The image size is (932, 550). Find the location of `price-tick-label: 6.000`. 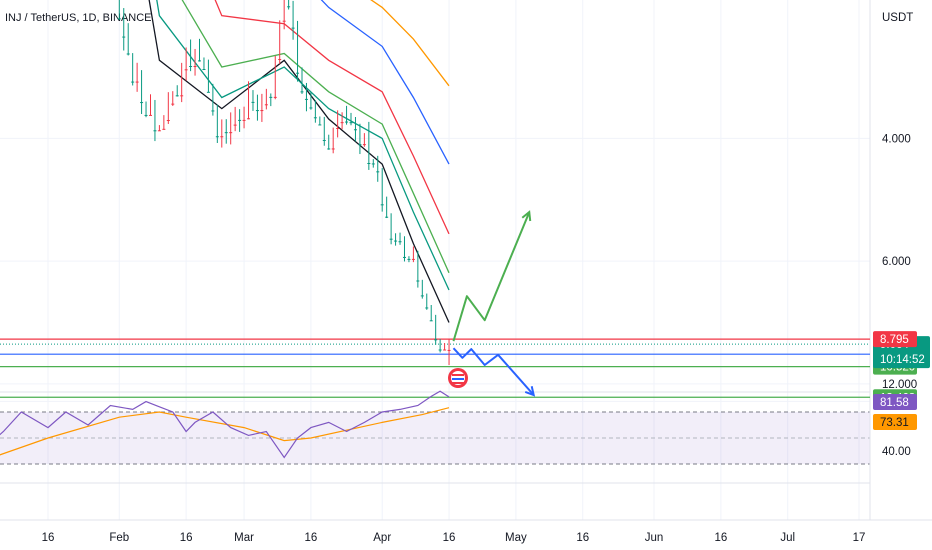

price-tick-label: 6.000 is located at coordinates (896, 262).